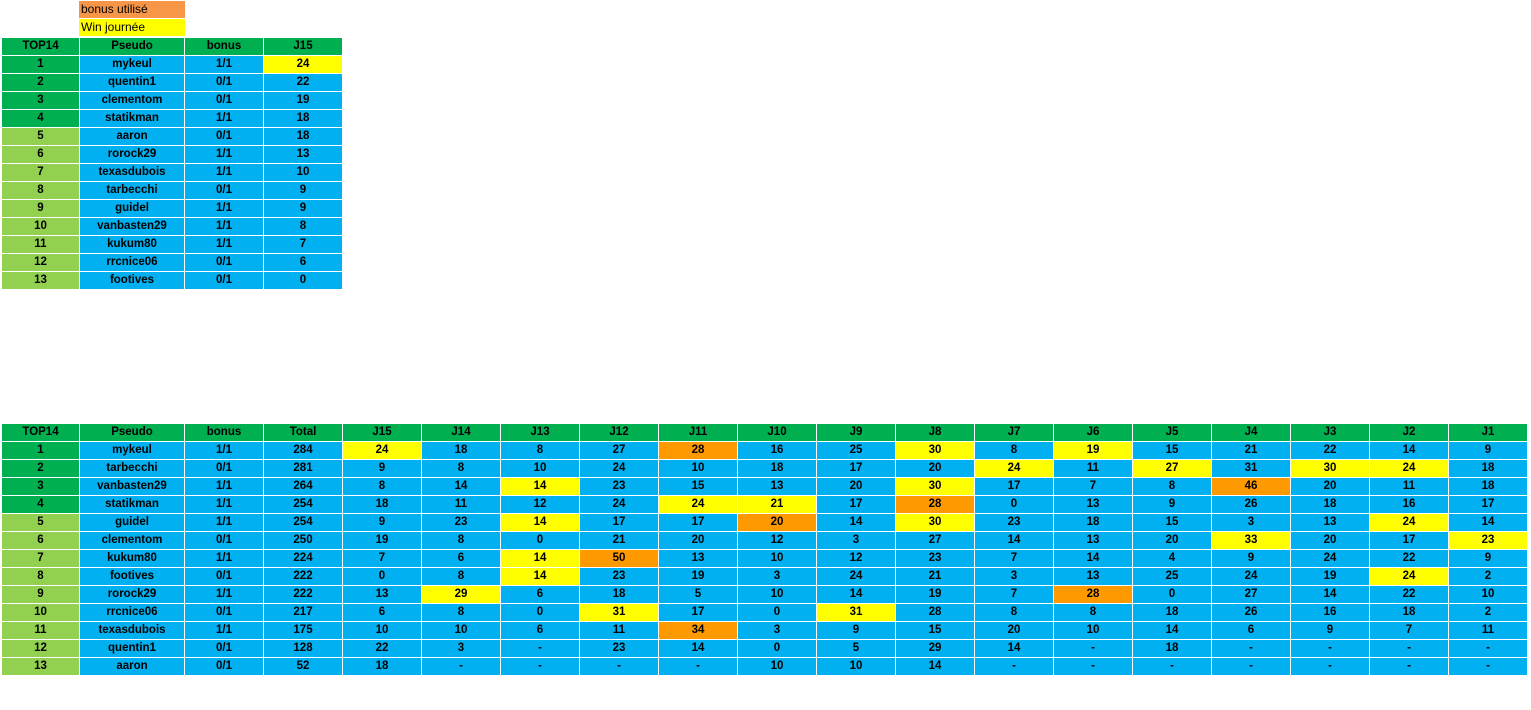  Describe the element at coordinates (1172, 558) in the screenshot. I see `score-cell: 4` at that location.